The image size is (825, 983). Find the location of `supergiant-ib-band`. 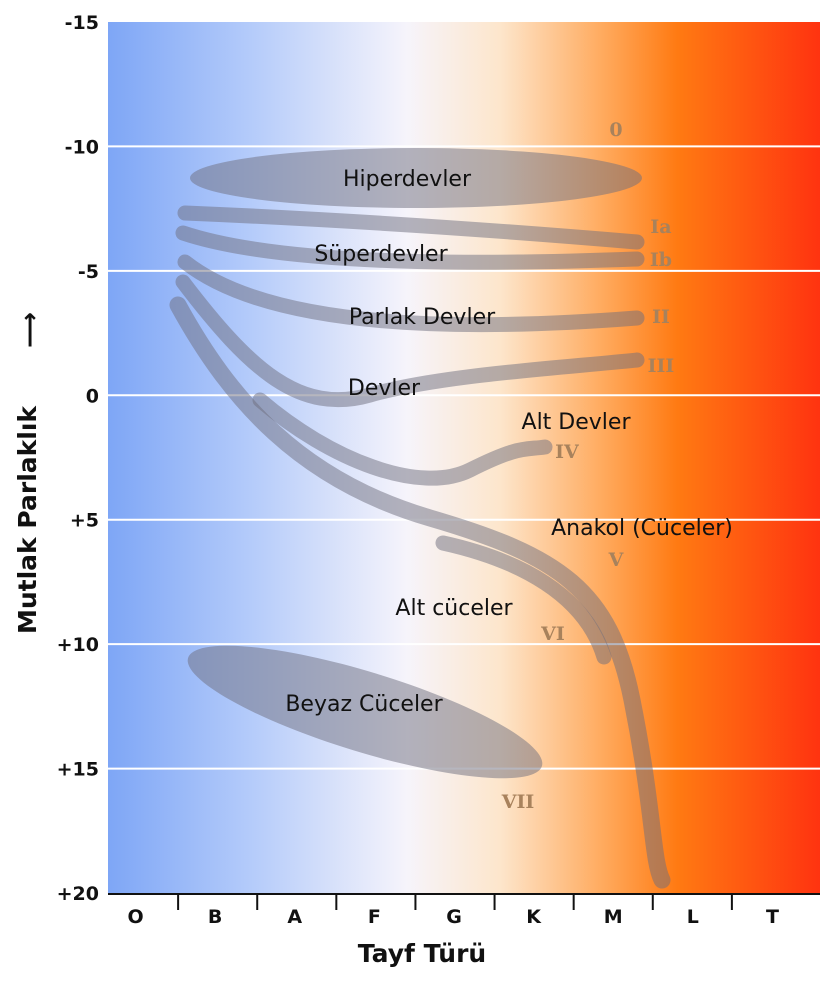

supergiant-ib-band is located at coordinates (410, 247).